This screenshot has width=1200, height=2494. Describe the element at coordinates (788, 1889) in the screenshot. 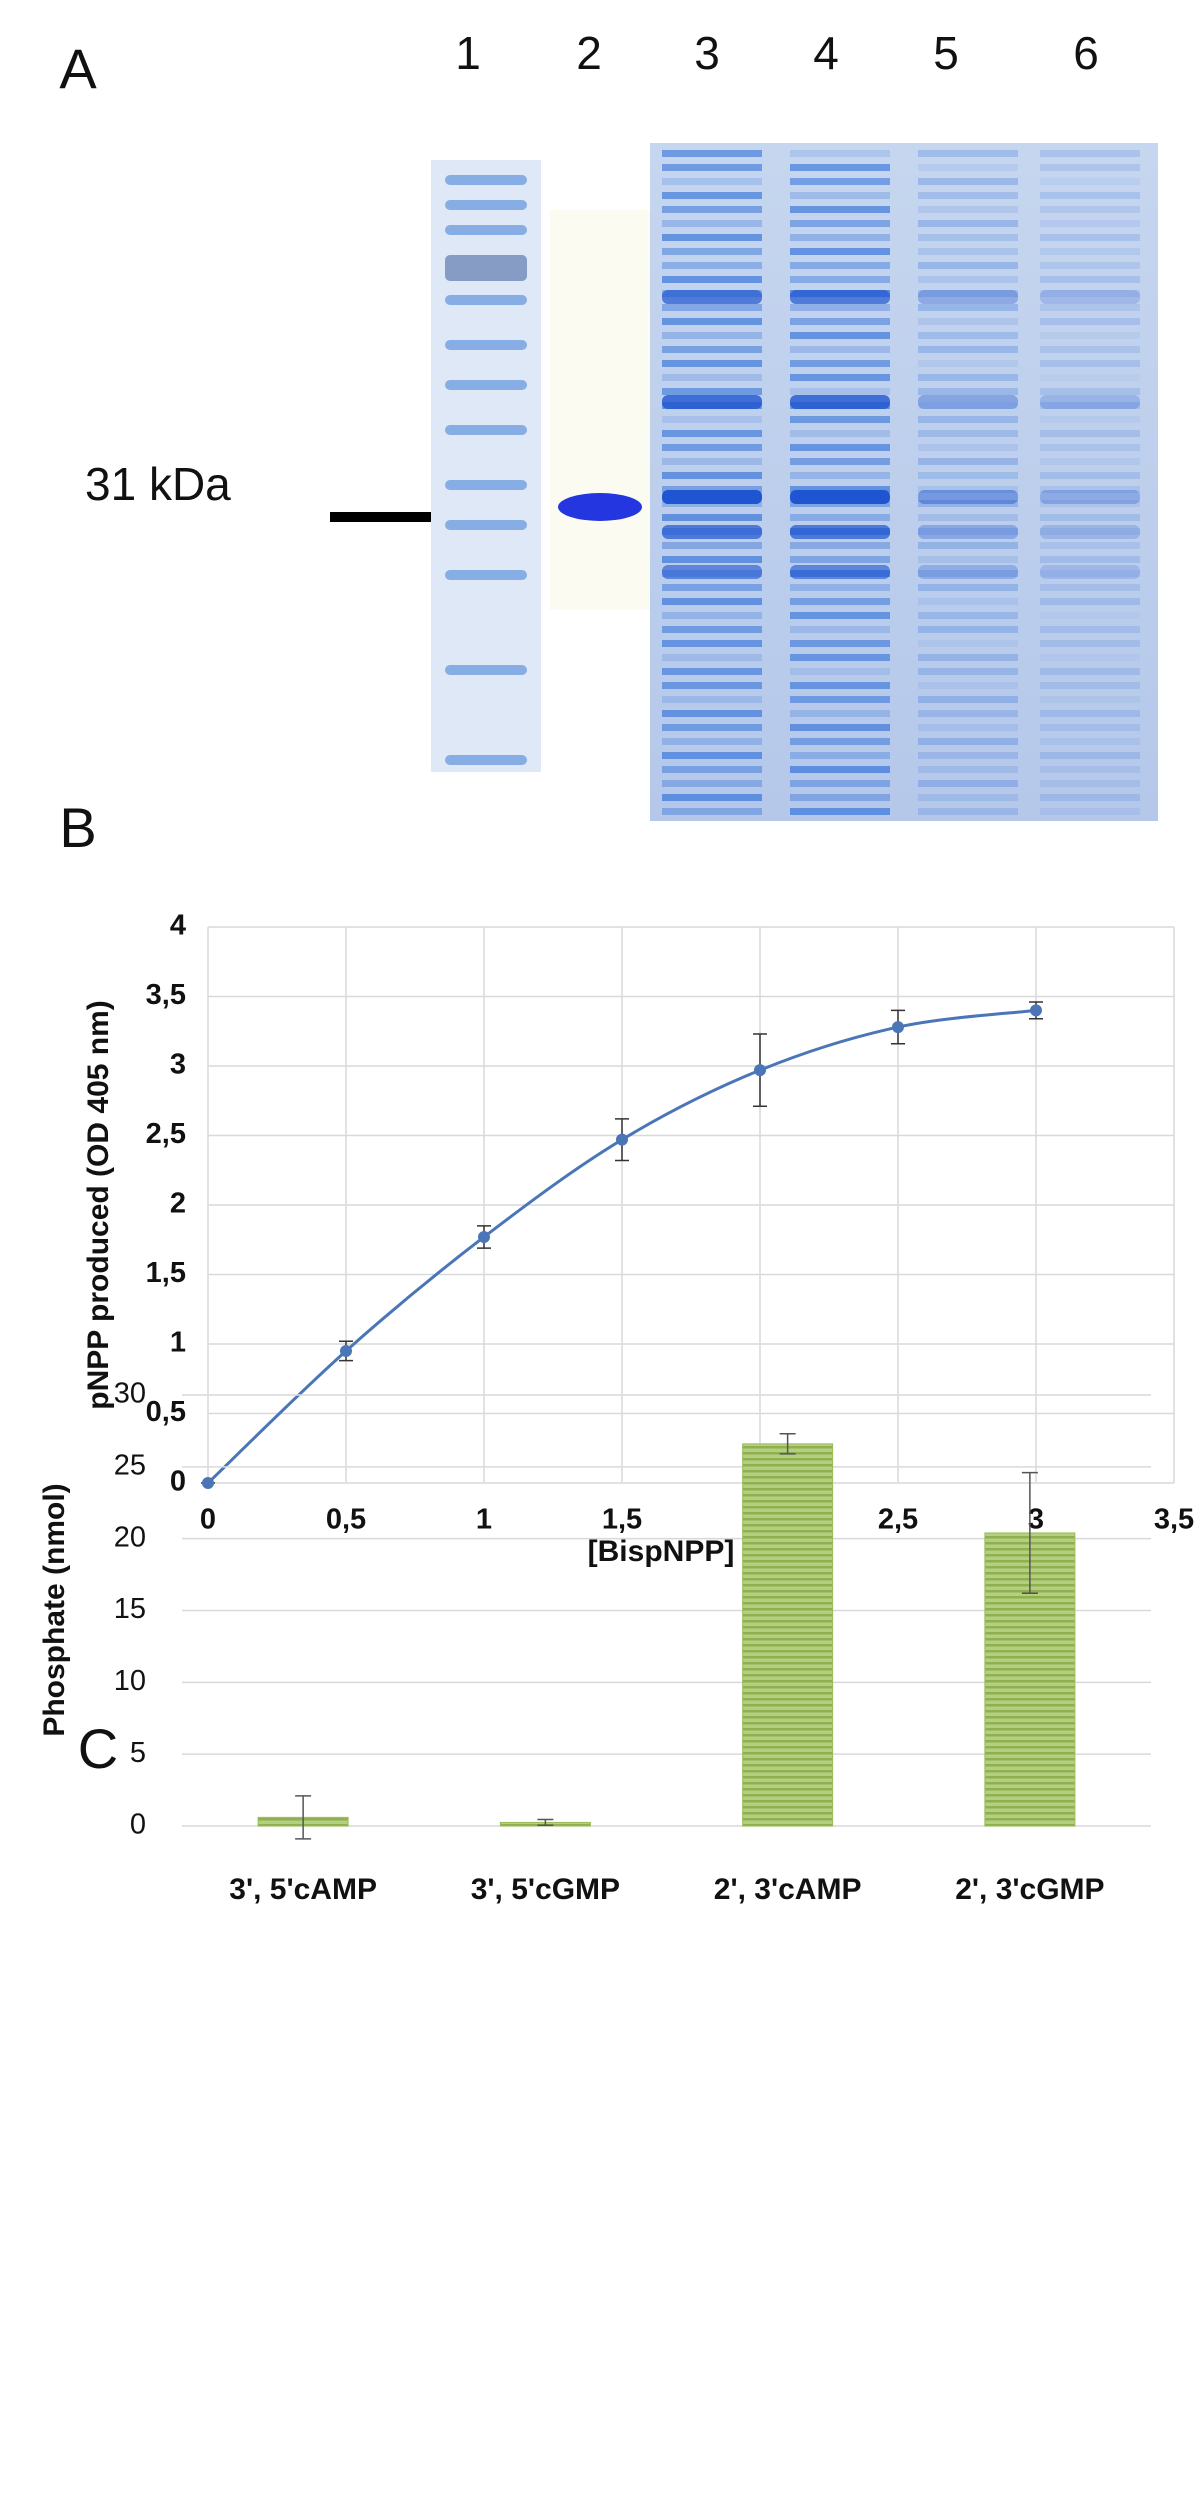

I see `x-tick-label: 2', 3'cAMP` at that location.